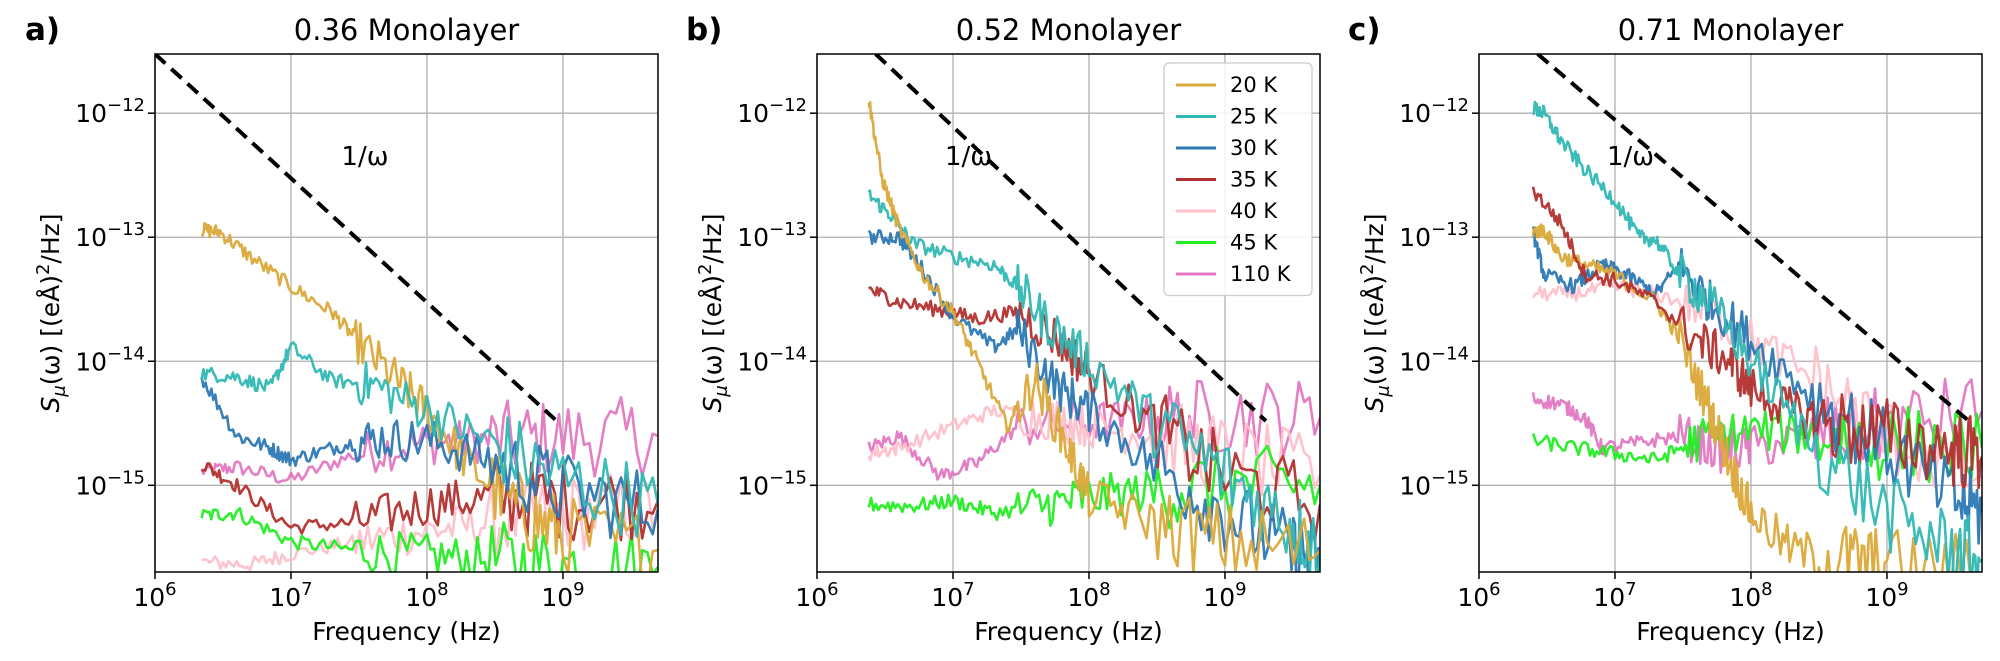  I want to click on legend-box, so click(1238, 179).